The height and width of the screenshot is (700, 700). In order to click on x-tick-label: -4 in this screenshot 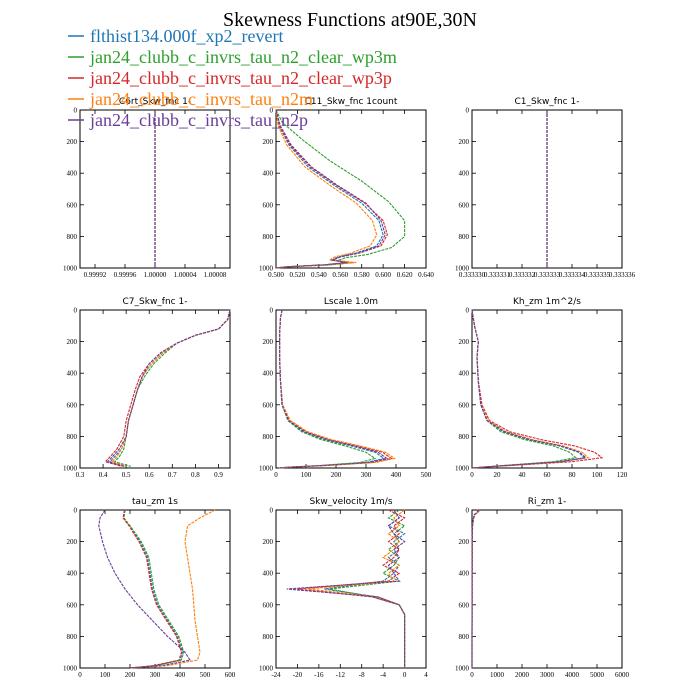, I will do `click(383, 675)`.